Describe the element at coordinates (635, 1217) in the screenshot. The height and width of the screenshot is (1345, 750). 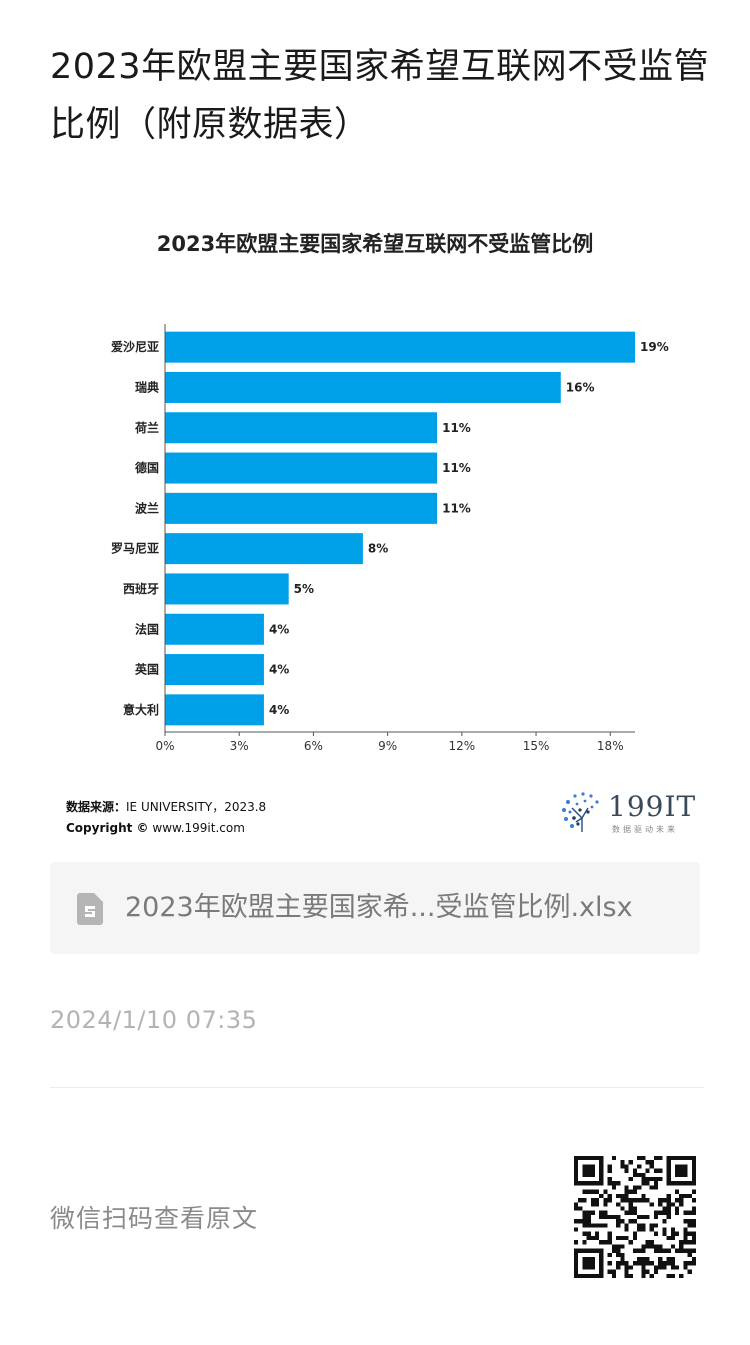
I see `qr-code-icon` at that location.